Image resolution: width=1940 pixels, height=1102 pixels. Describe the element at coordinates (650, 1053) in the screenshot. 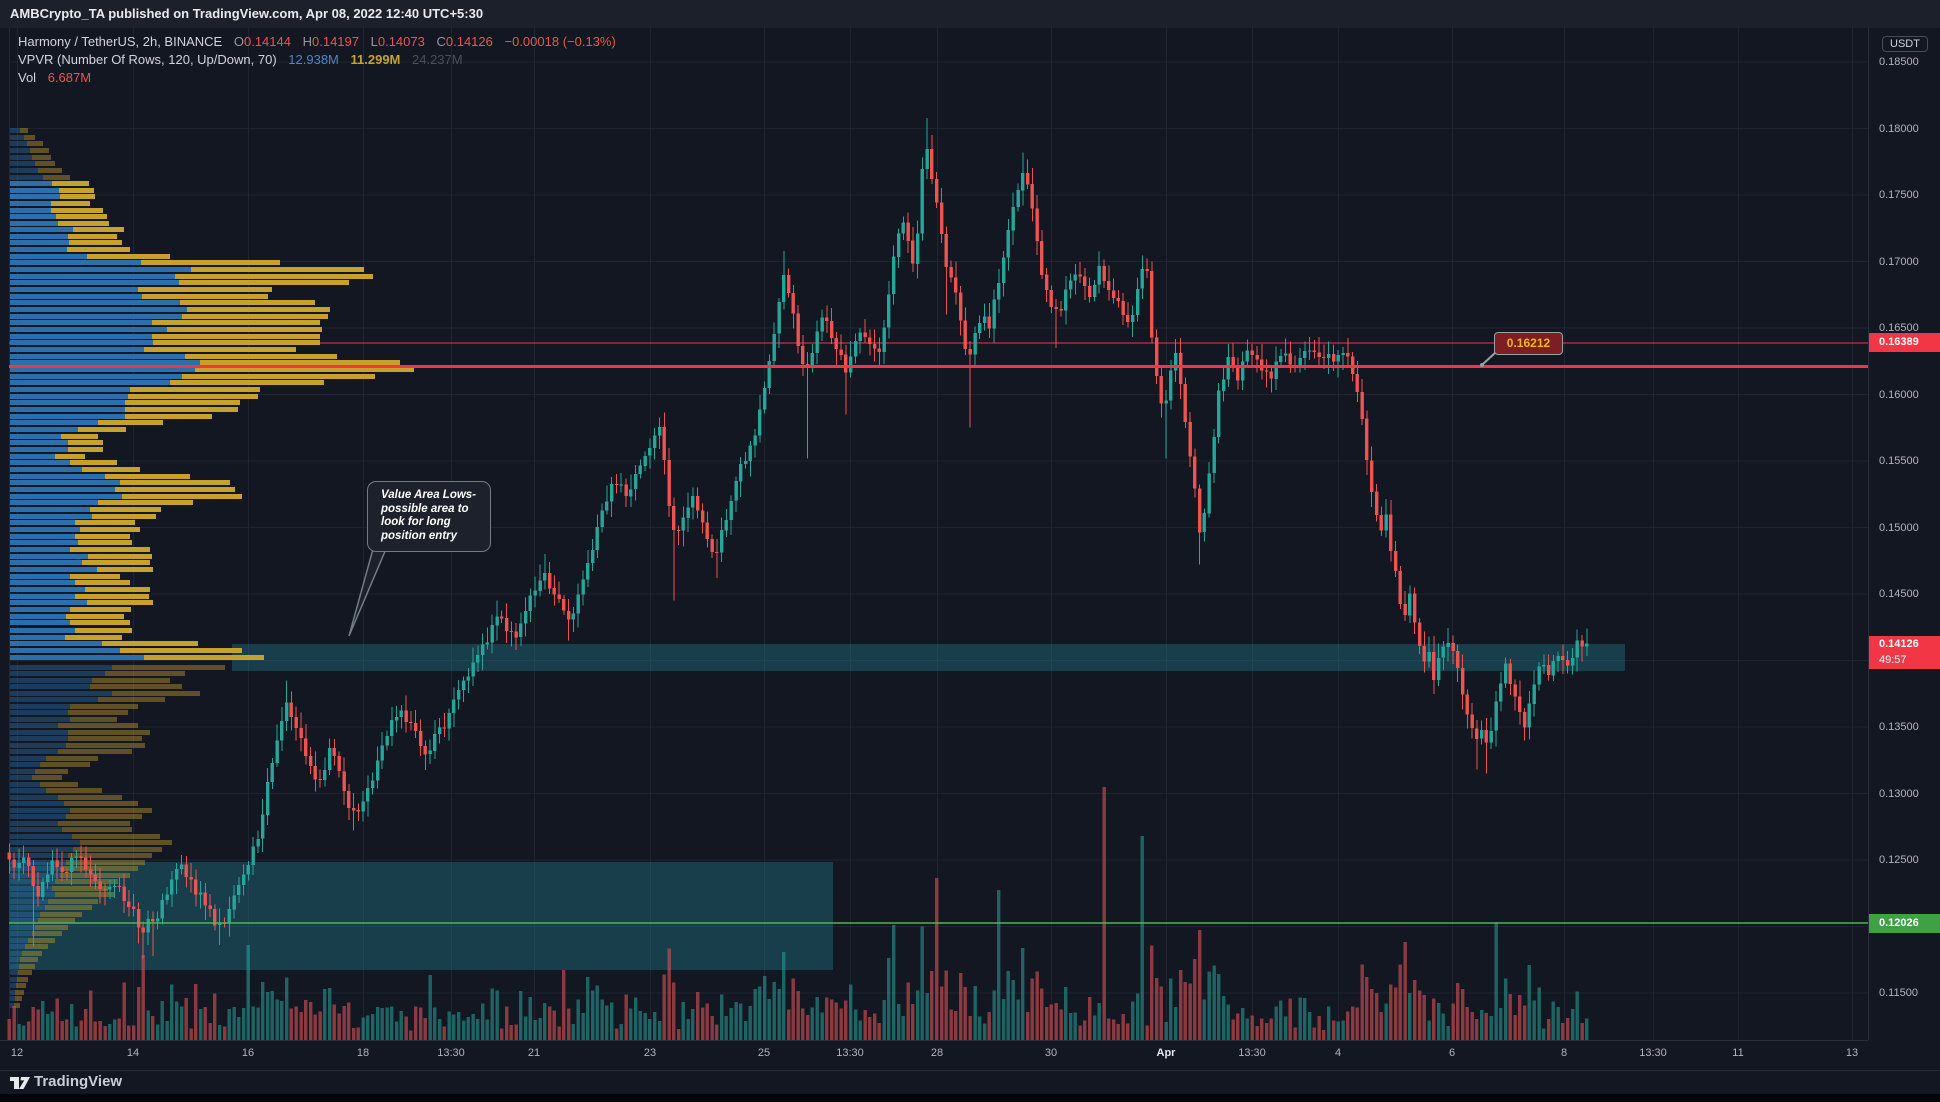

I see `time-tick: 23` at that location.